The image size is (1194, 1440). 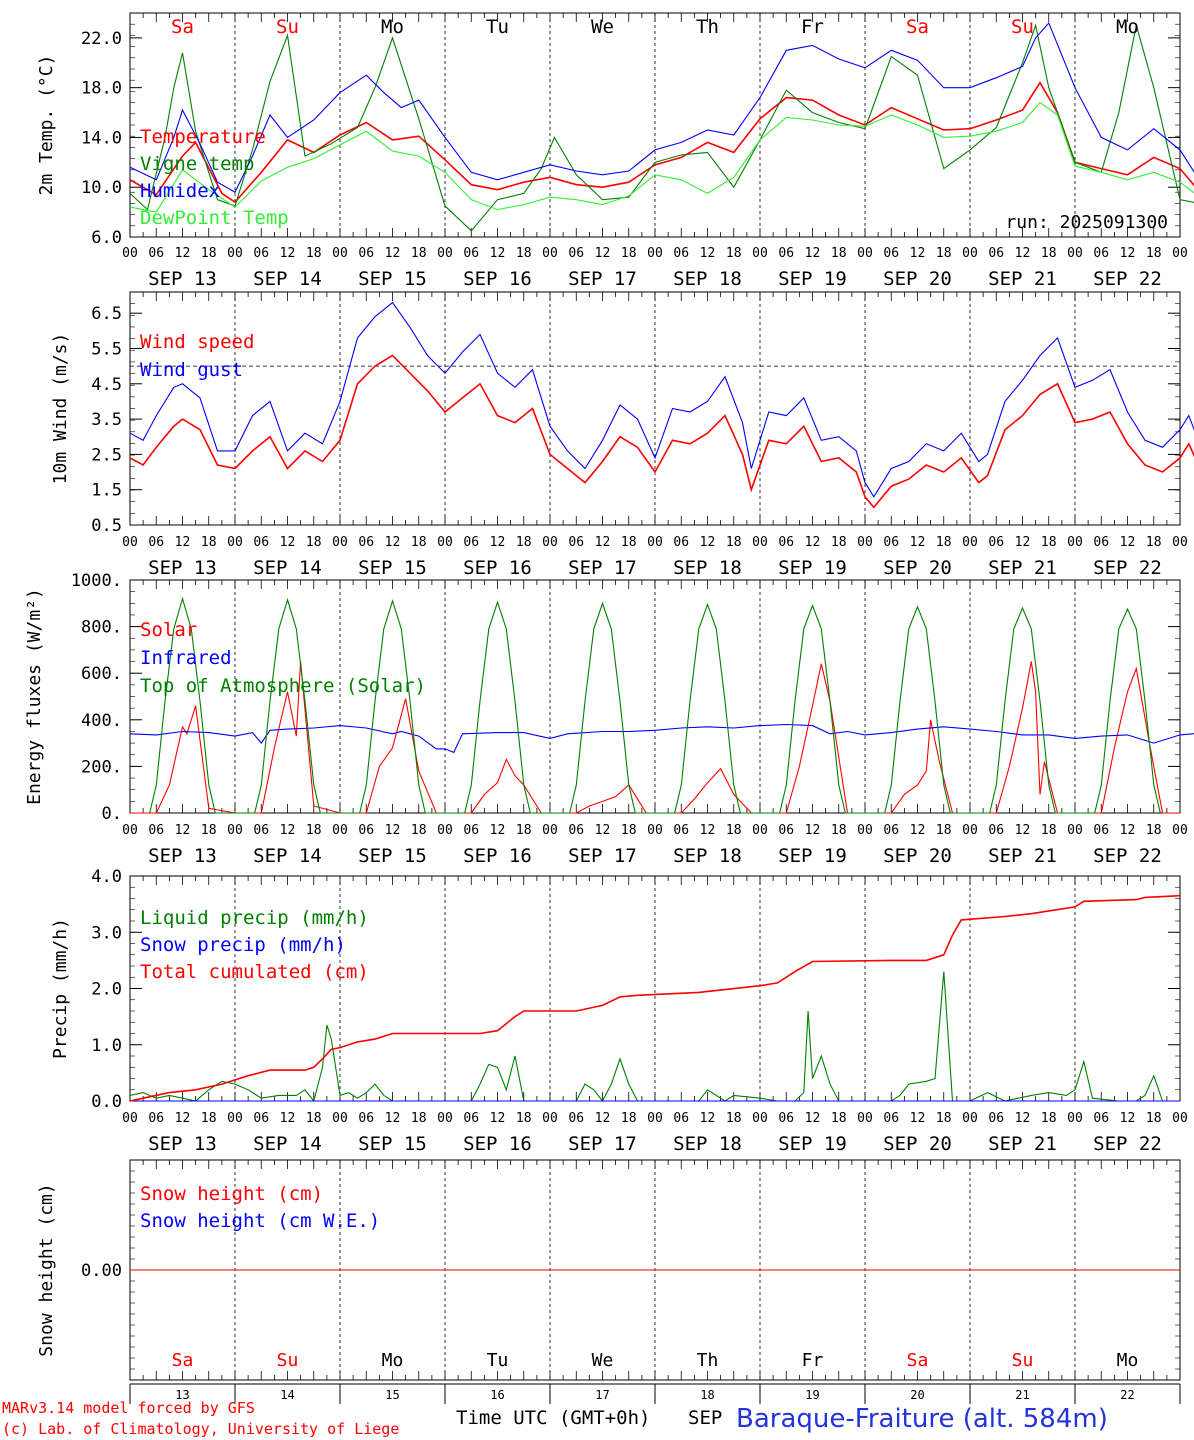 What do you see at coordinates (182, 279) in the screenshot?
I see `date-label: SEP 13` at bounding box center [182, 279].